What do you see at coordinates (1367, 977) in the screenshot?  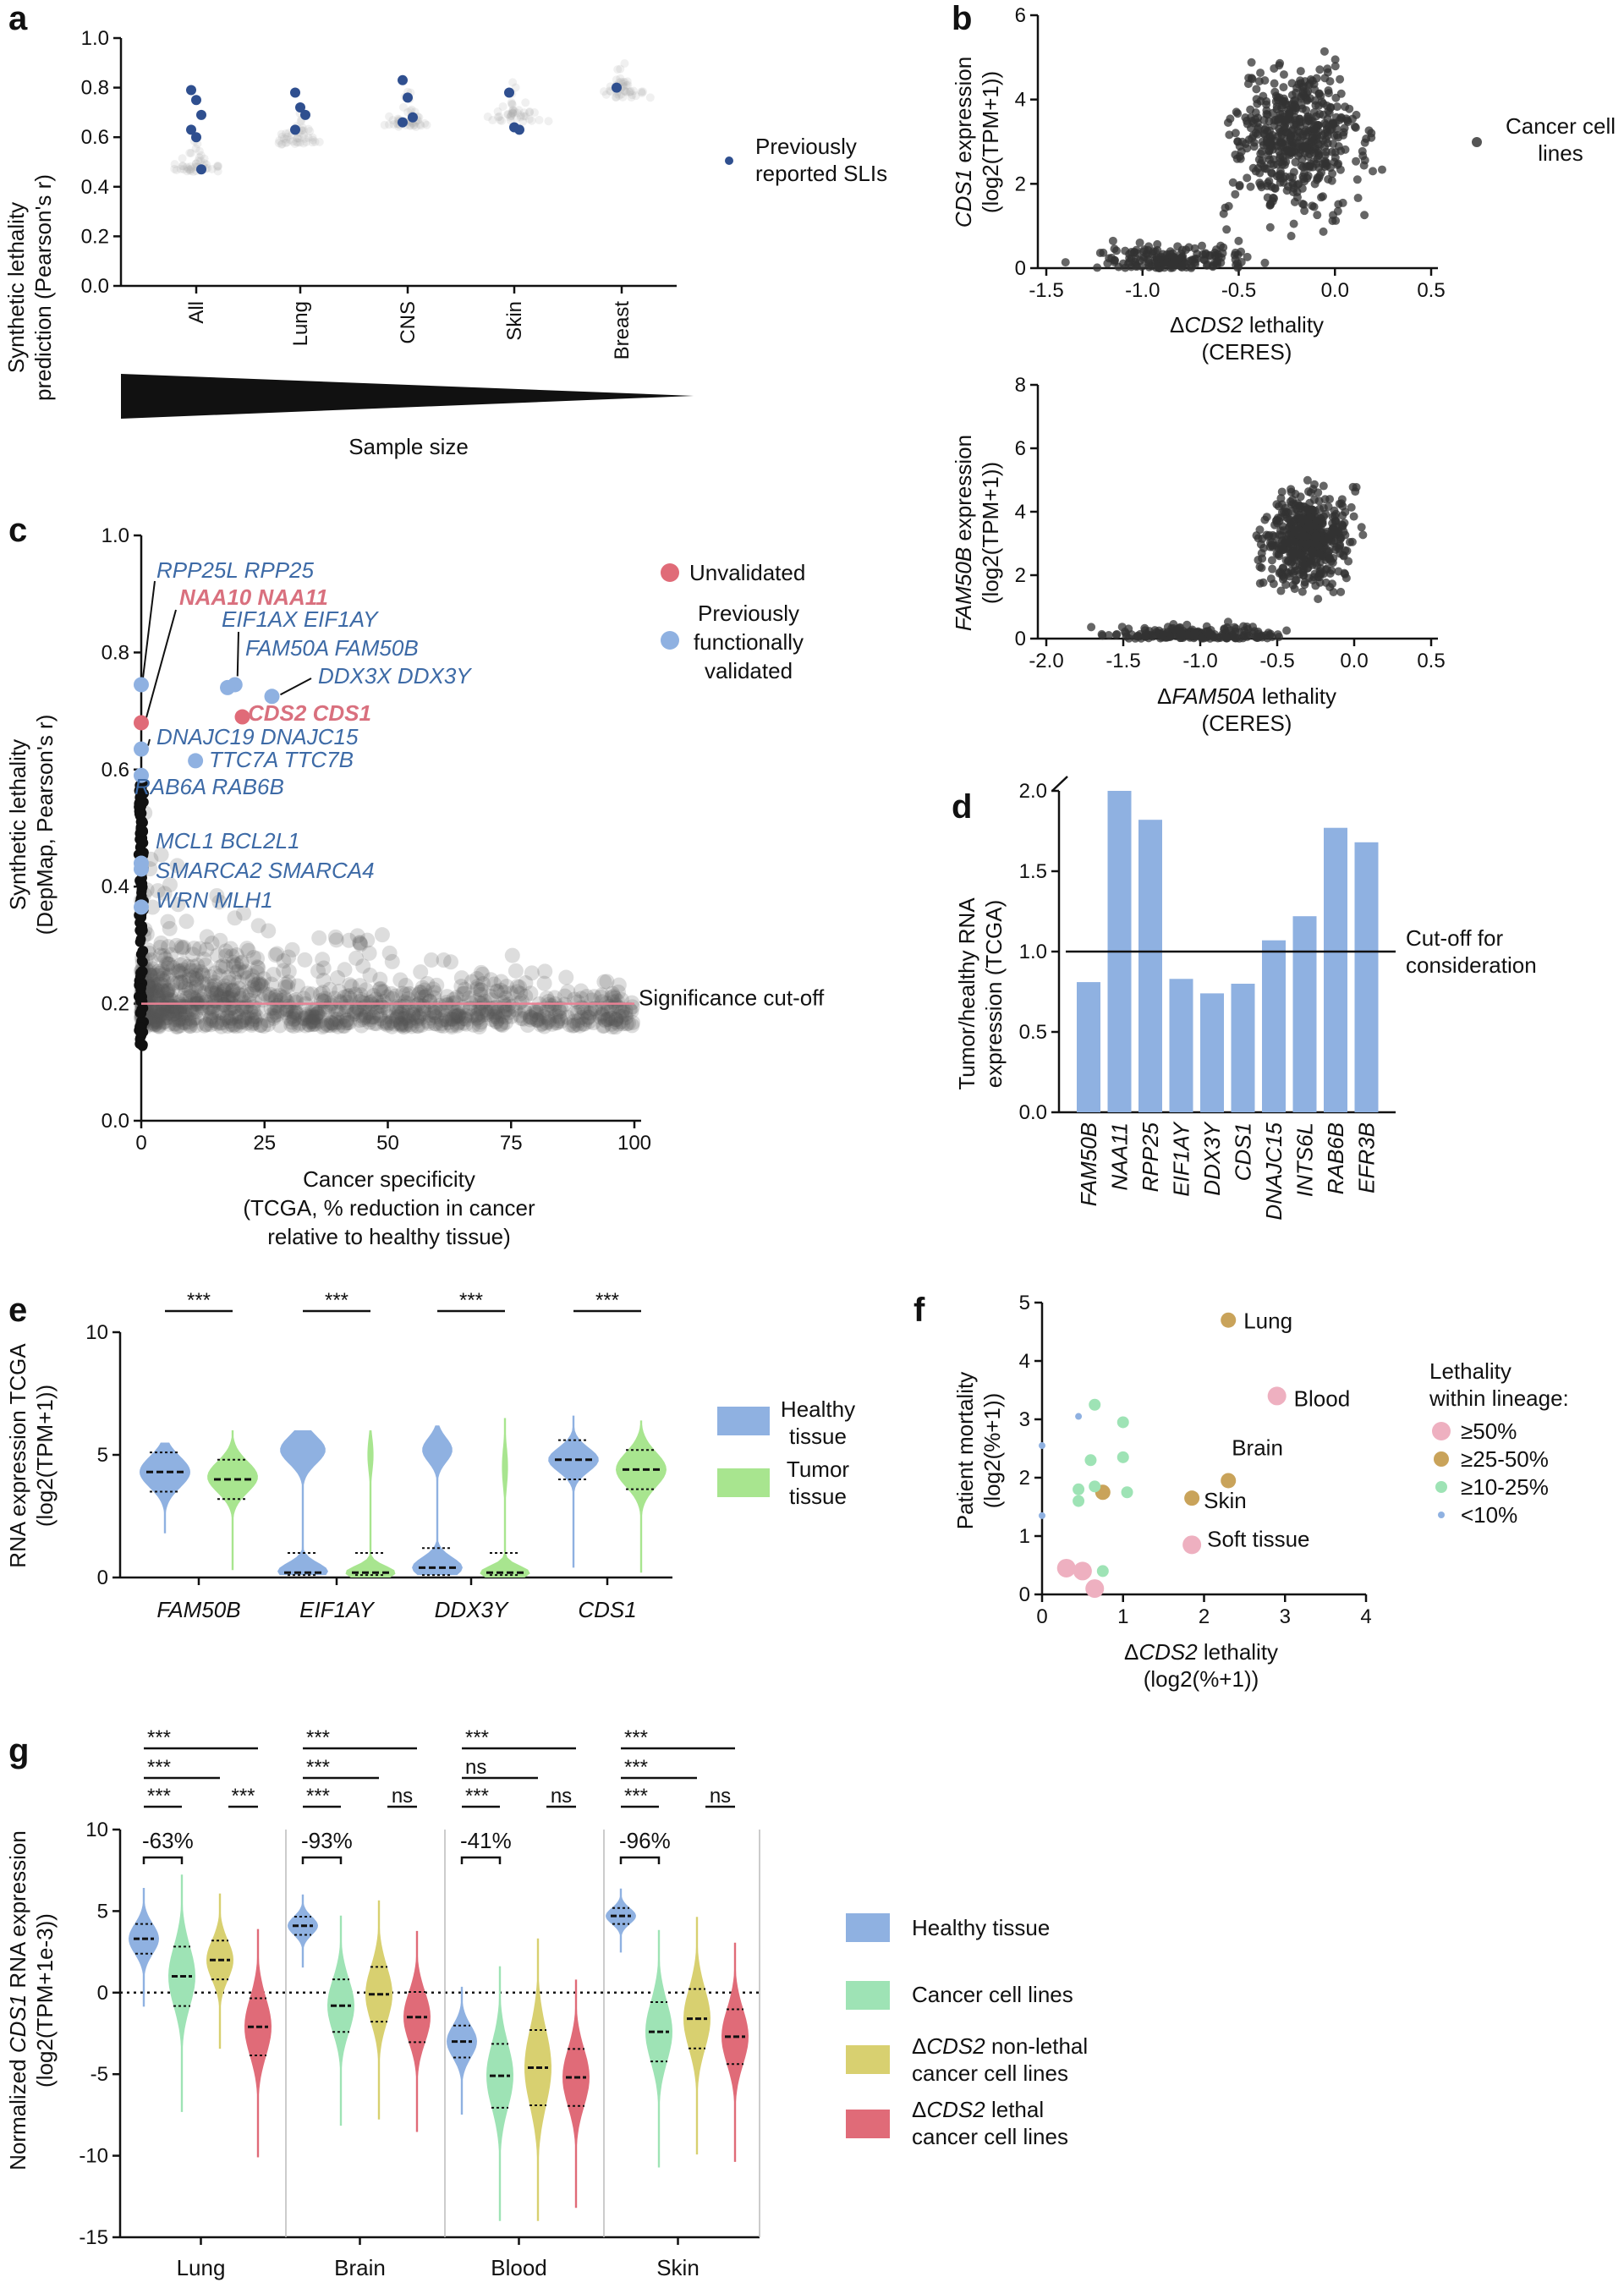 I see `d-bar-EFR3B` at bounding box center [1367, 977].